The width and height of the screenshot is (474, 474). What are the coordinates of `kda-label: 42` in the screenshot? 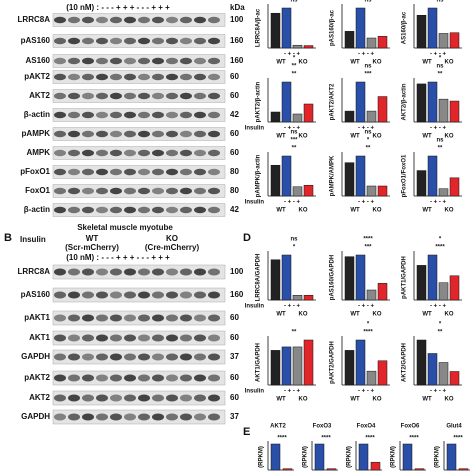 It's located at (234, 114).